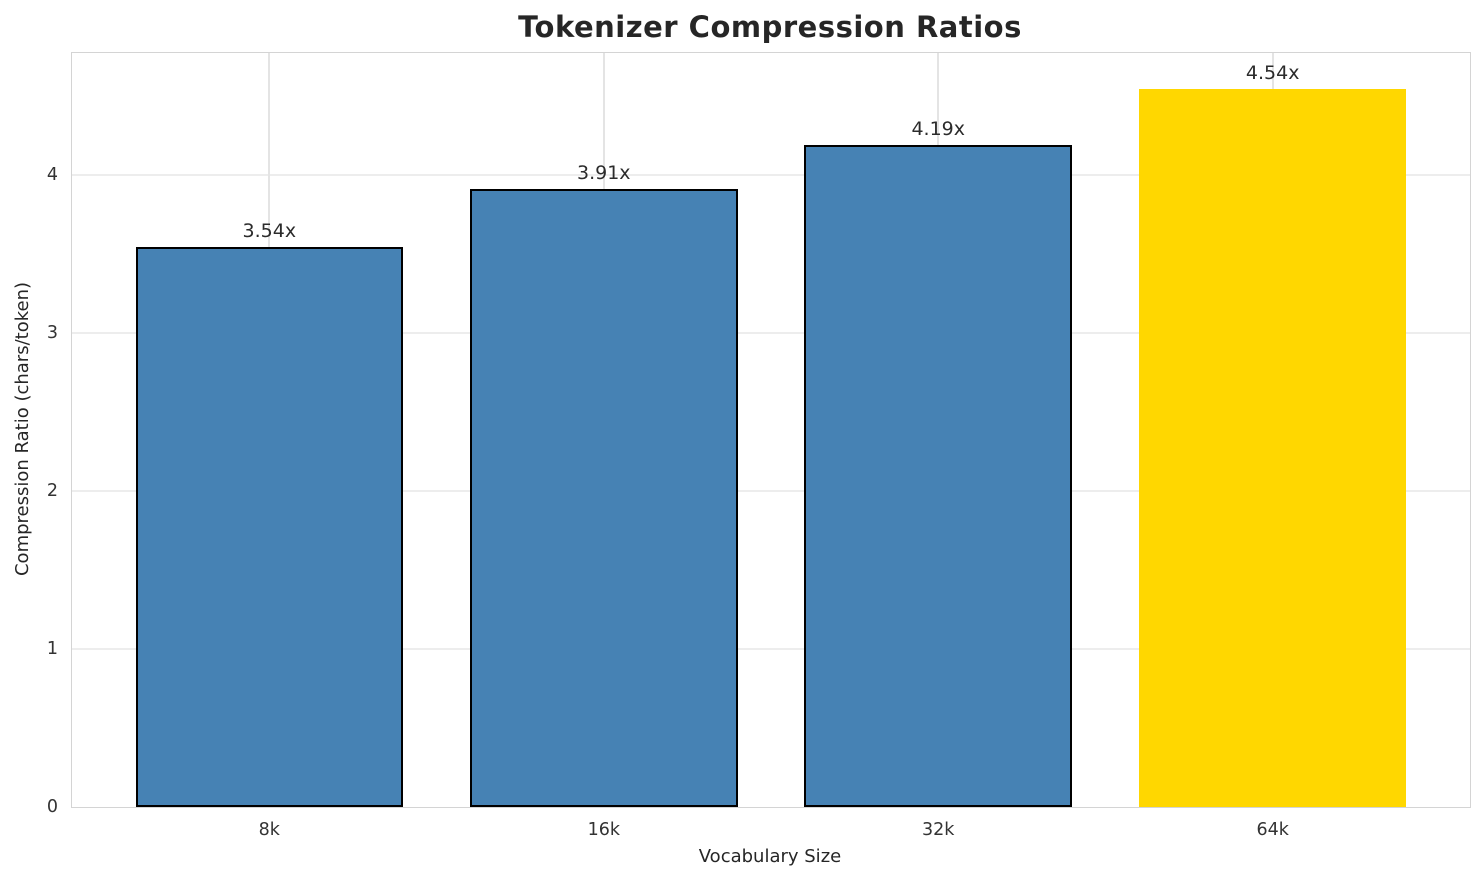 This screenshot has width=1483, height=885. What do you see at coordinates (603, 497) in the screenshot?
I see `bar-16k` at bounding box center [603, 497].